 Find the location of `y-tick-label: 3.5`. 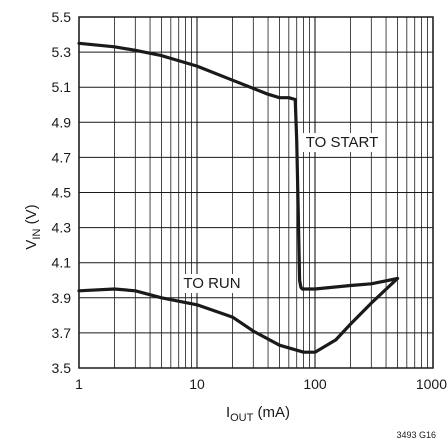

y-tick-label: 3.5 is located at coordinates (62, 368).